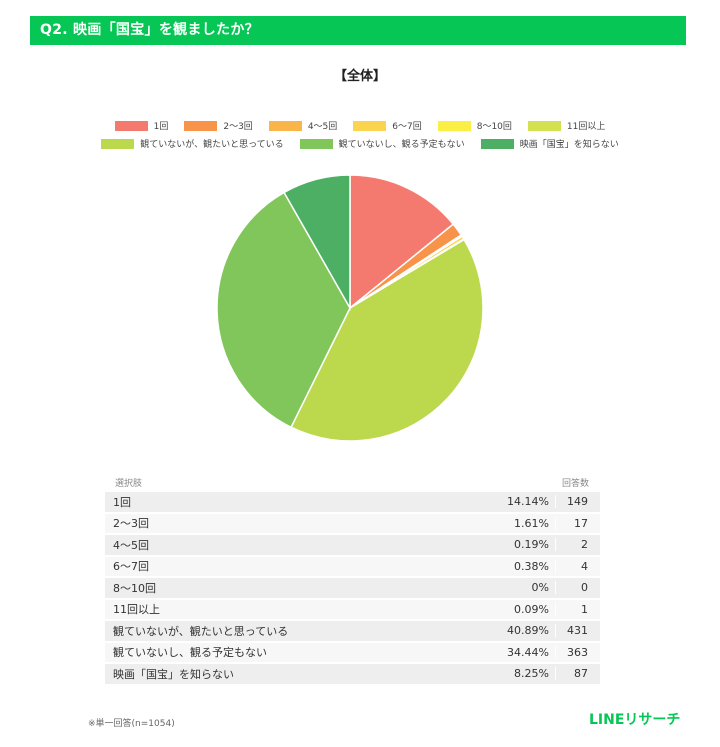 Image resolution: width=720 pixels, height=747 pixels. What do you see at coordinates (131, 545) in the screenshot?
I see `choice-label: 4〜5回` at bounding box center [131, 545].